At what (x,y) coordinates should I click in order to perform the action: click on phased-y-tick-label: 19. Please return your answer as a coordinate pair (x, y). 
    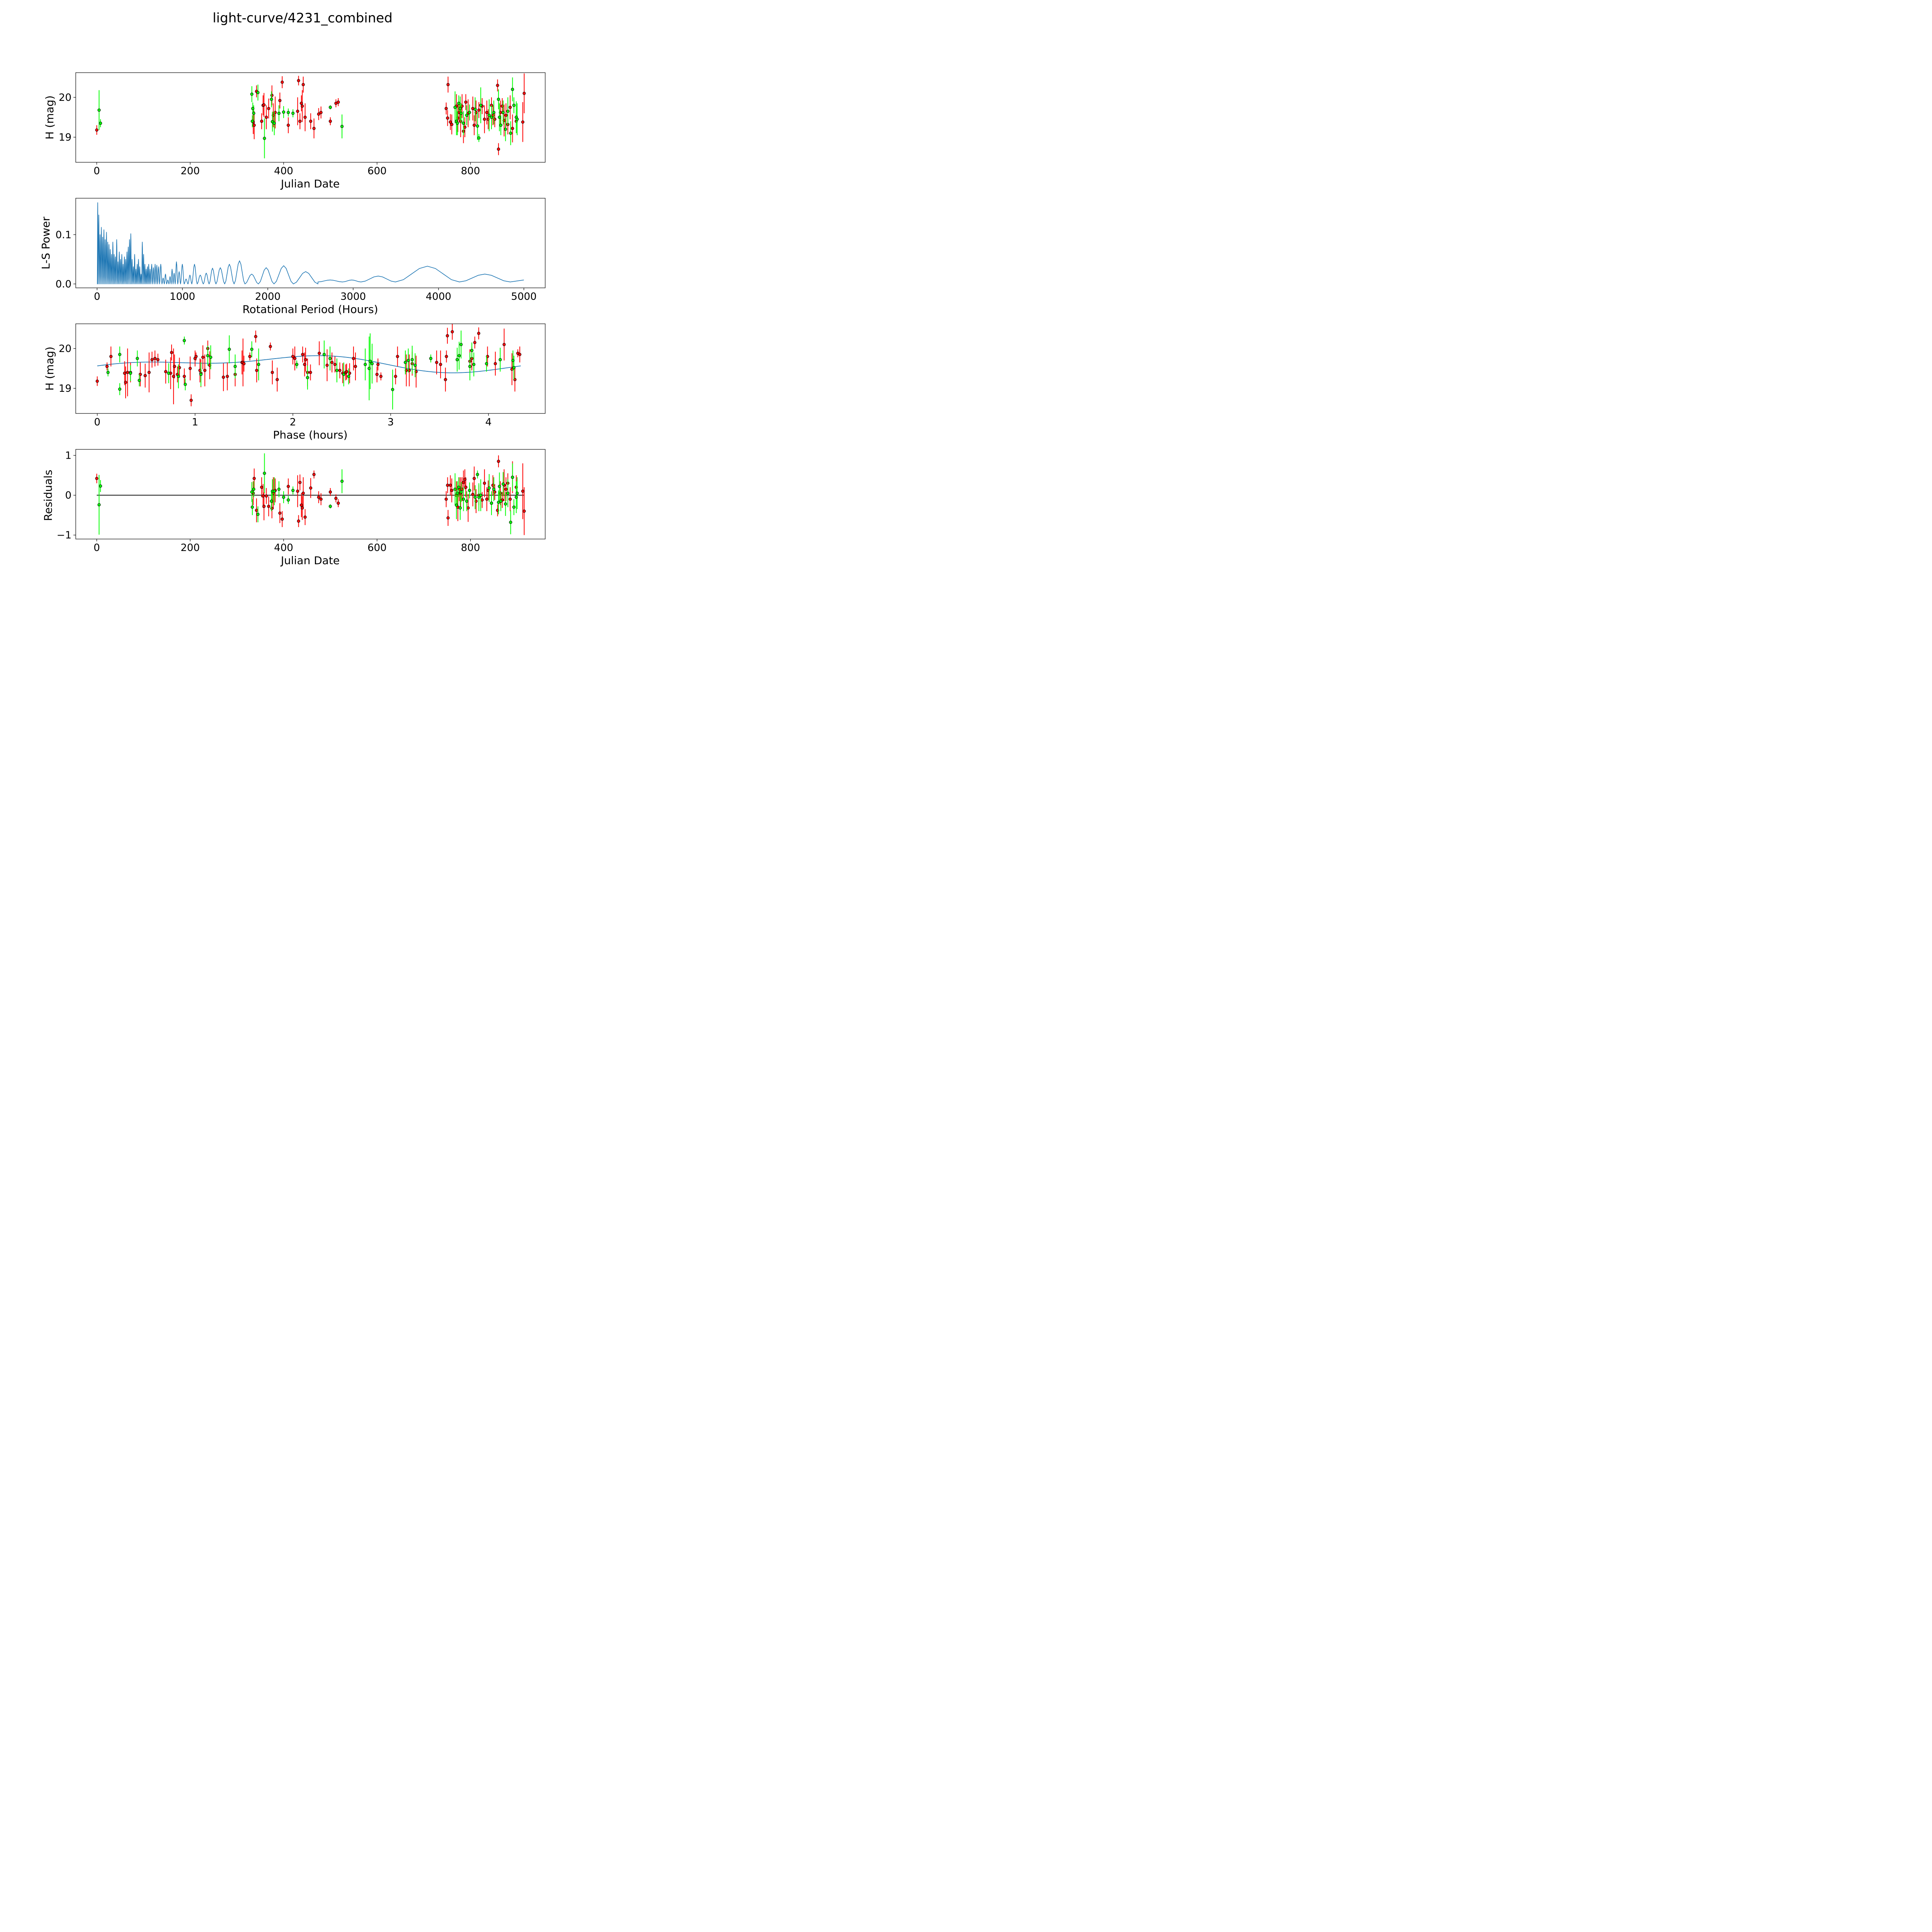
    Looking at the image, I should click on (65, 389).